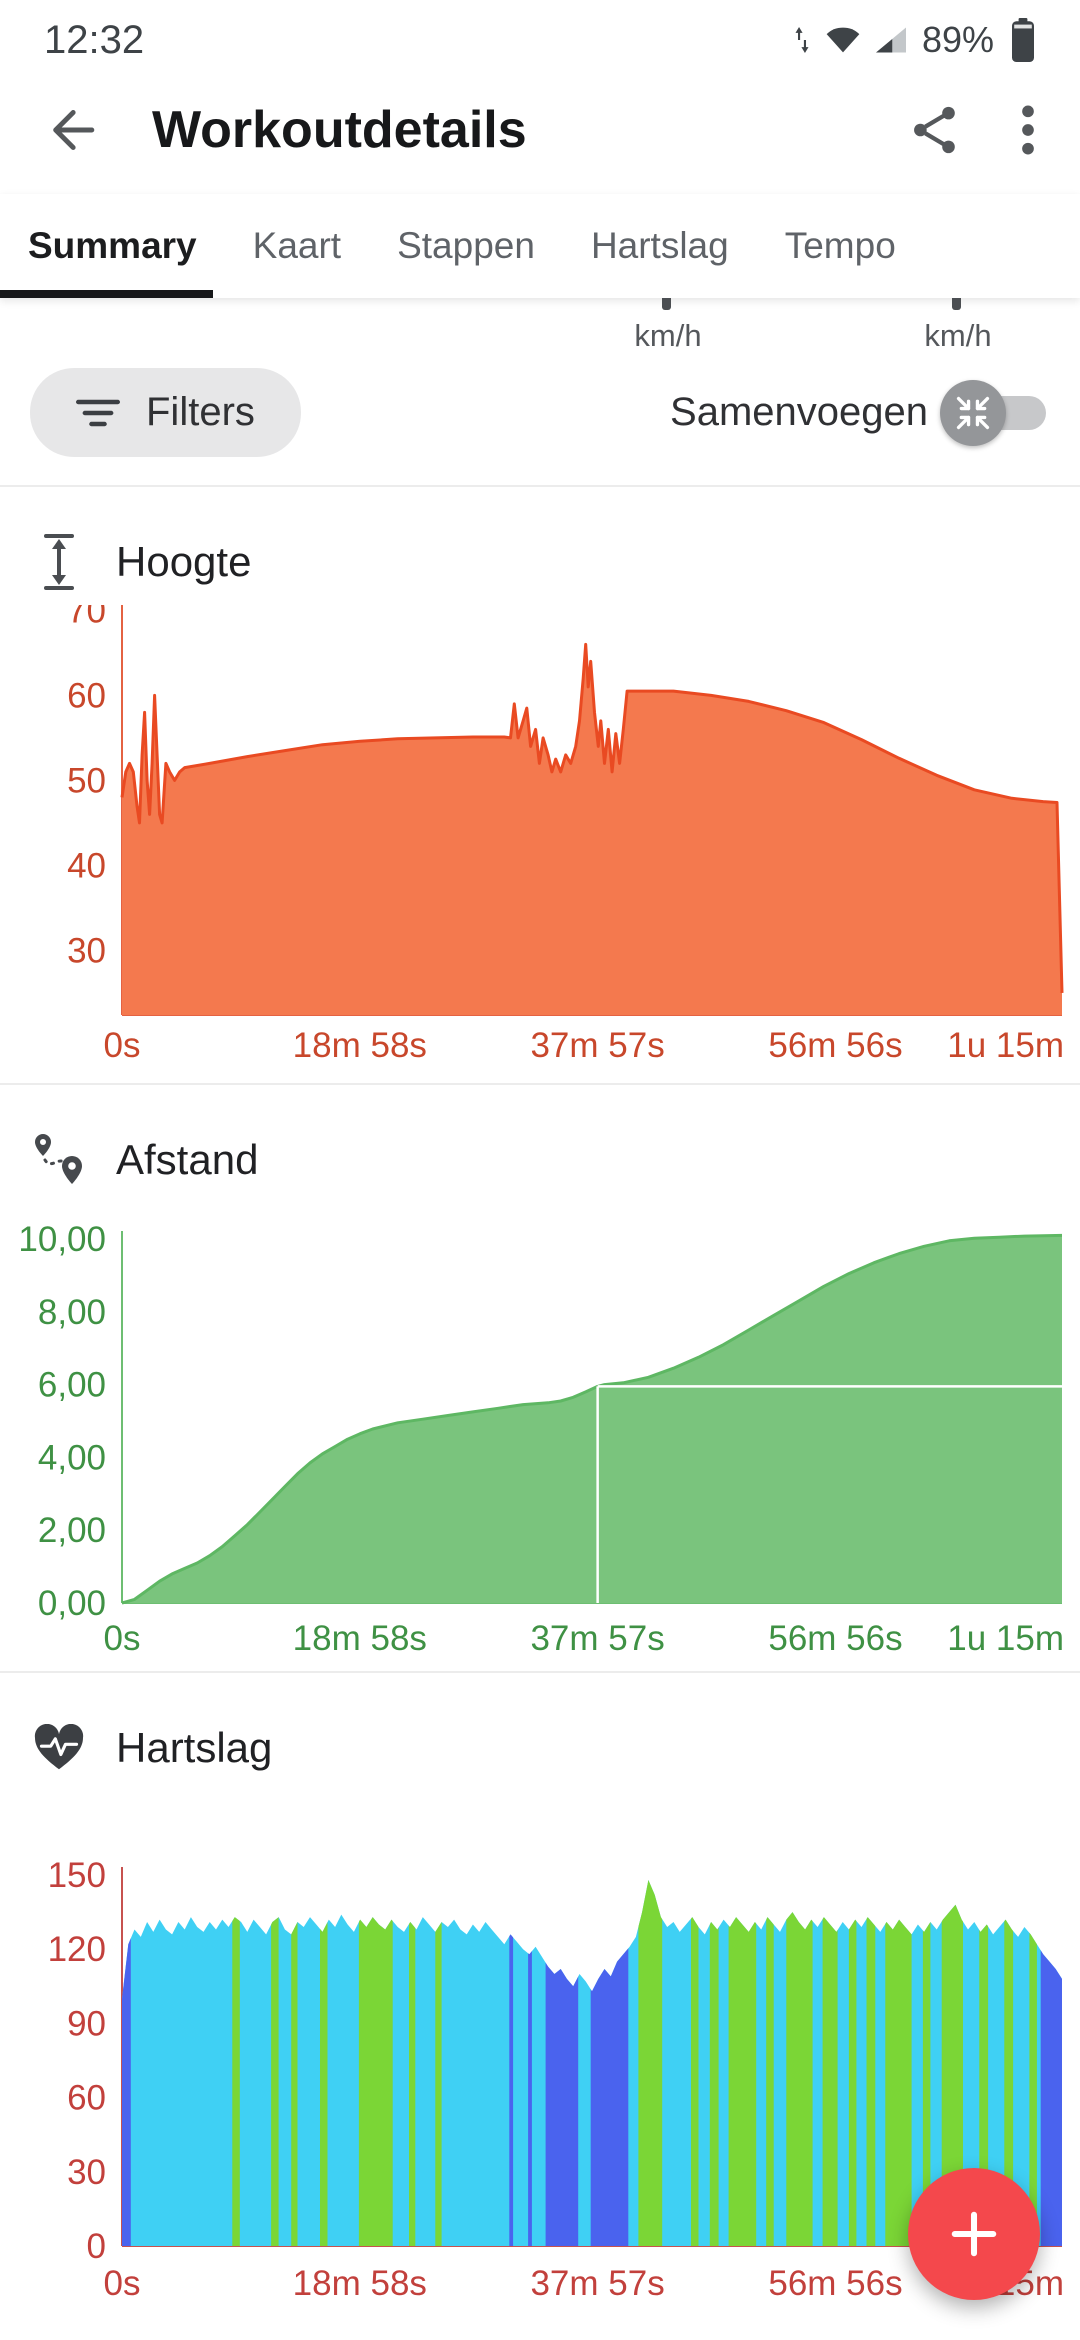 The height and width of the screenshot is (2340, 1080). Describe the element at coordinates (72, 1603) in the screenshot. I see `svg-text: 0,00` at that location.